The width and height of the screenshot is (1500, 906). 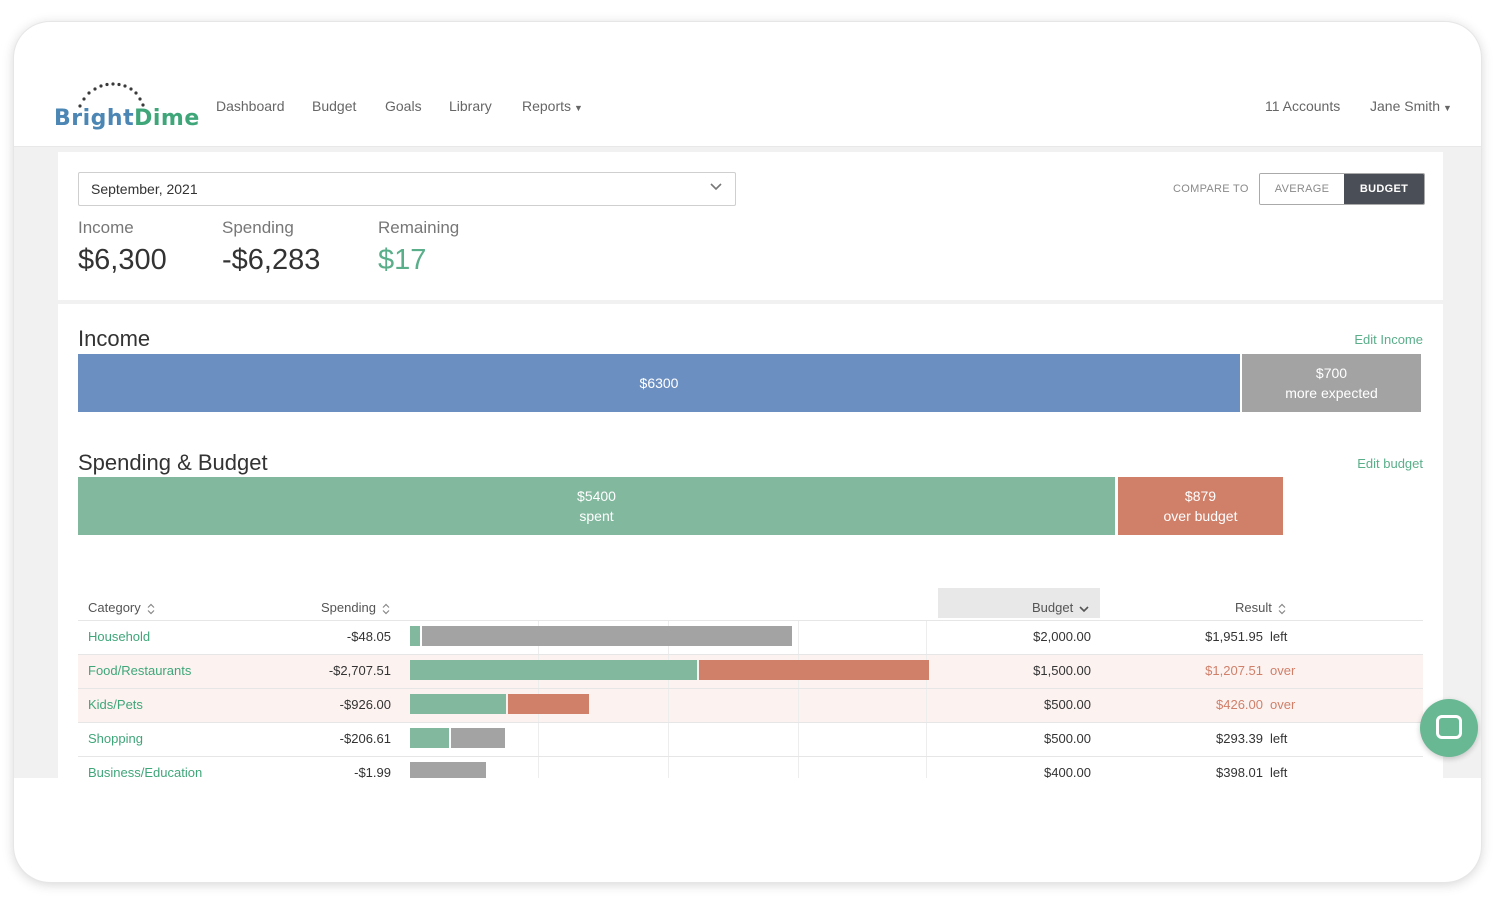 What do you see at coordinates (115, 704) in the screenshot?
I see `category-cell: Kids/Pets` at bounding box center [115, 704].